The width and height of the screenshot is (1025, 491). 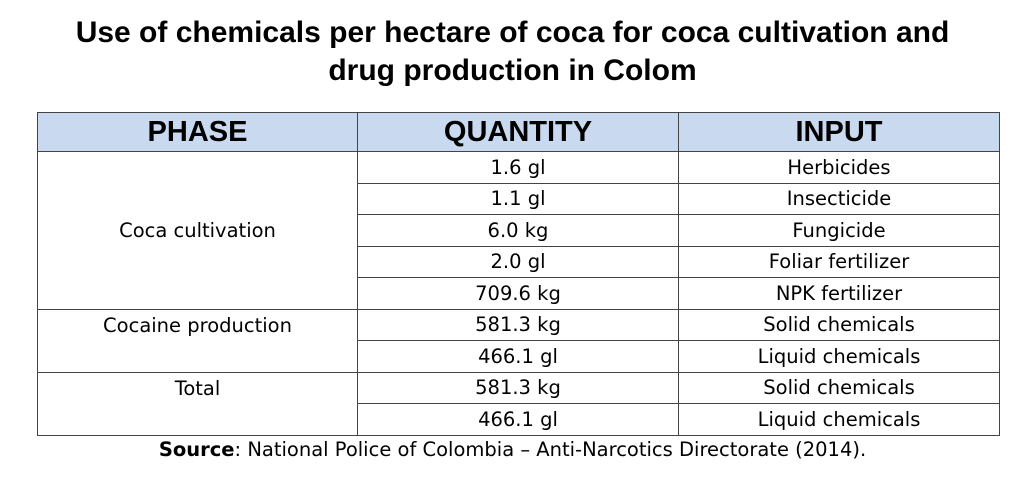 What do you see at coordinates (196, 449) in the screenshot?
I see `source-label: Source` at bounding box center [196, 449].